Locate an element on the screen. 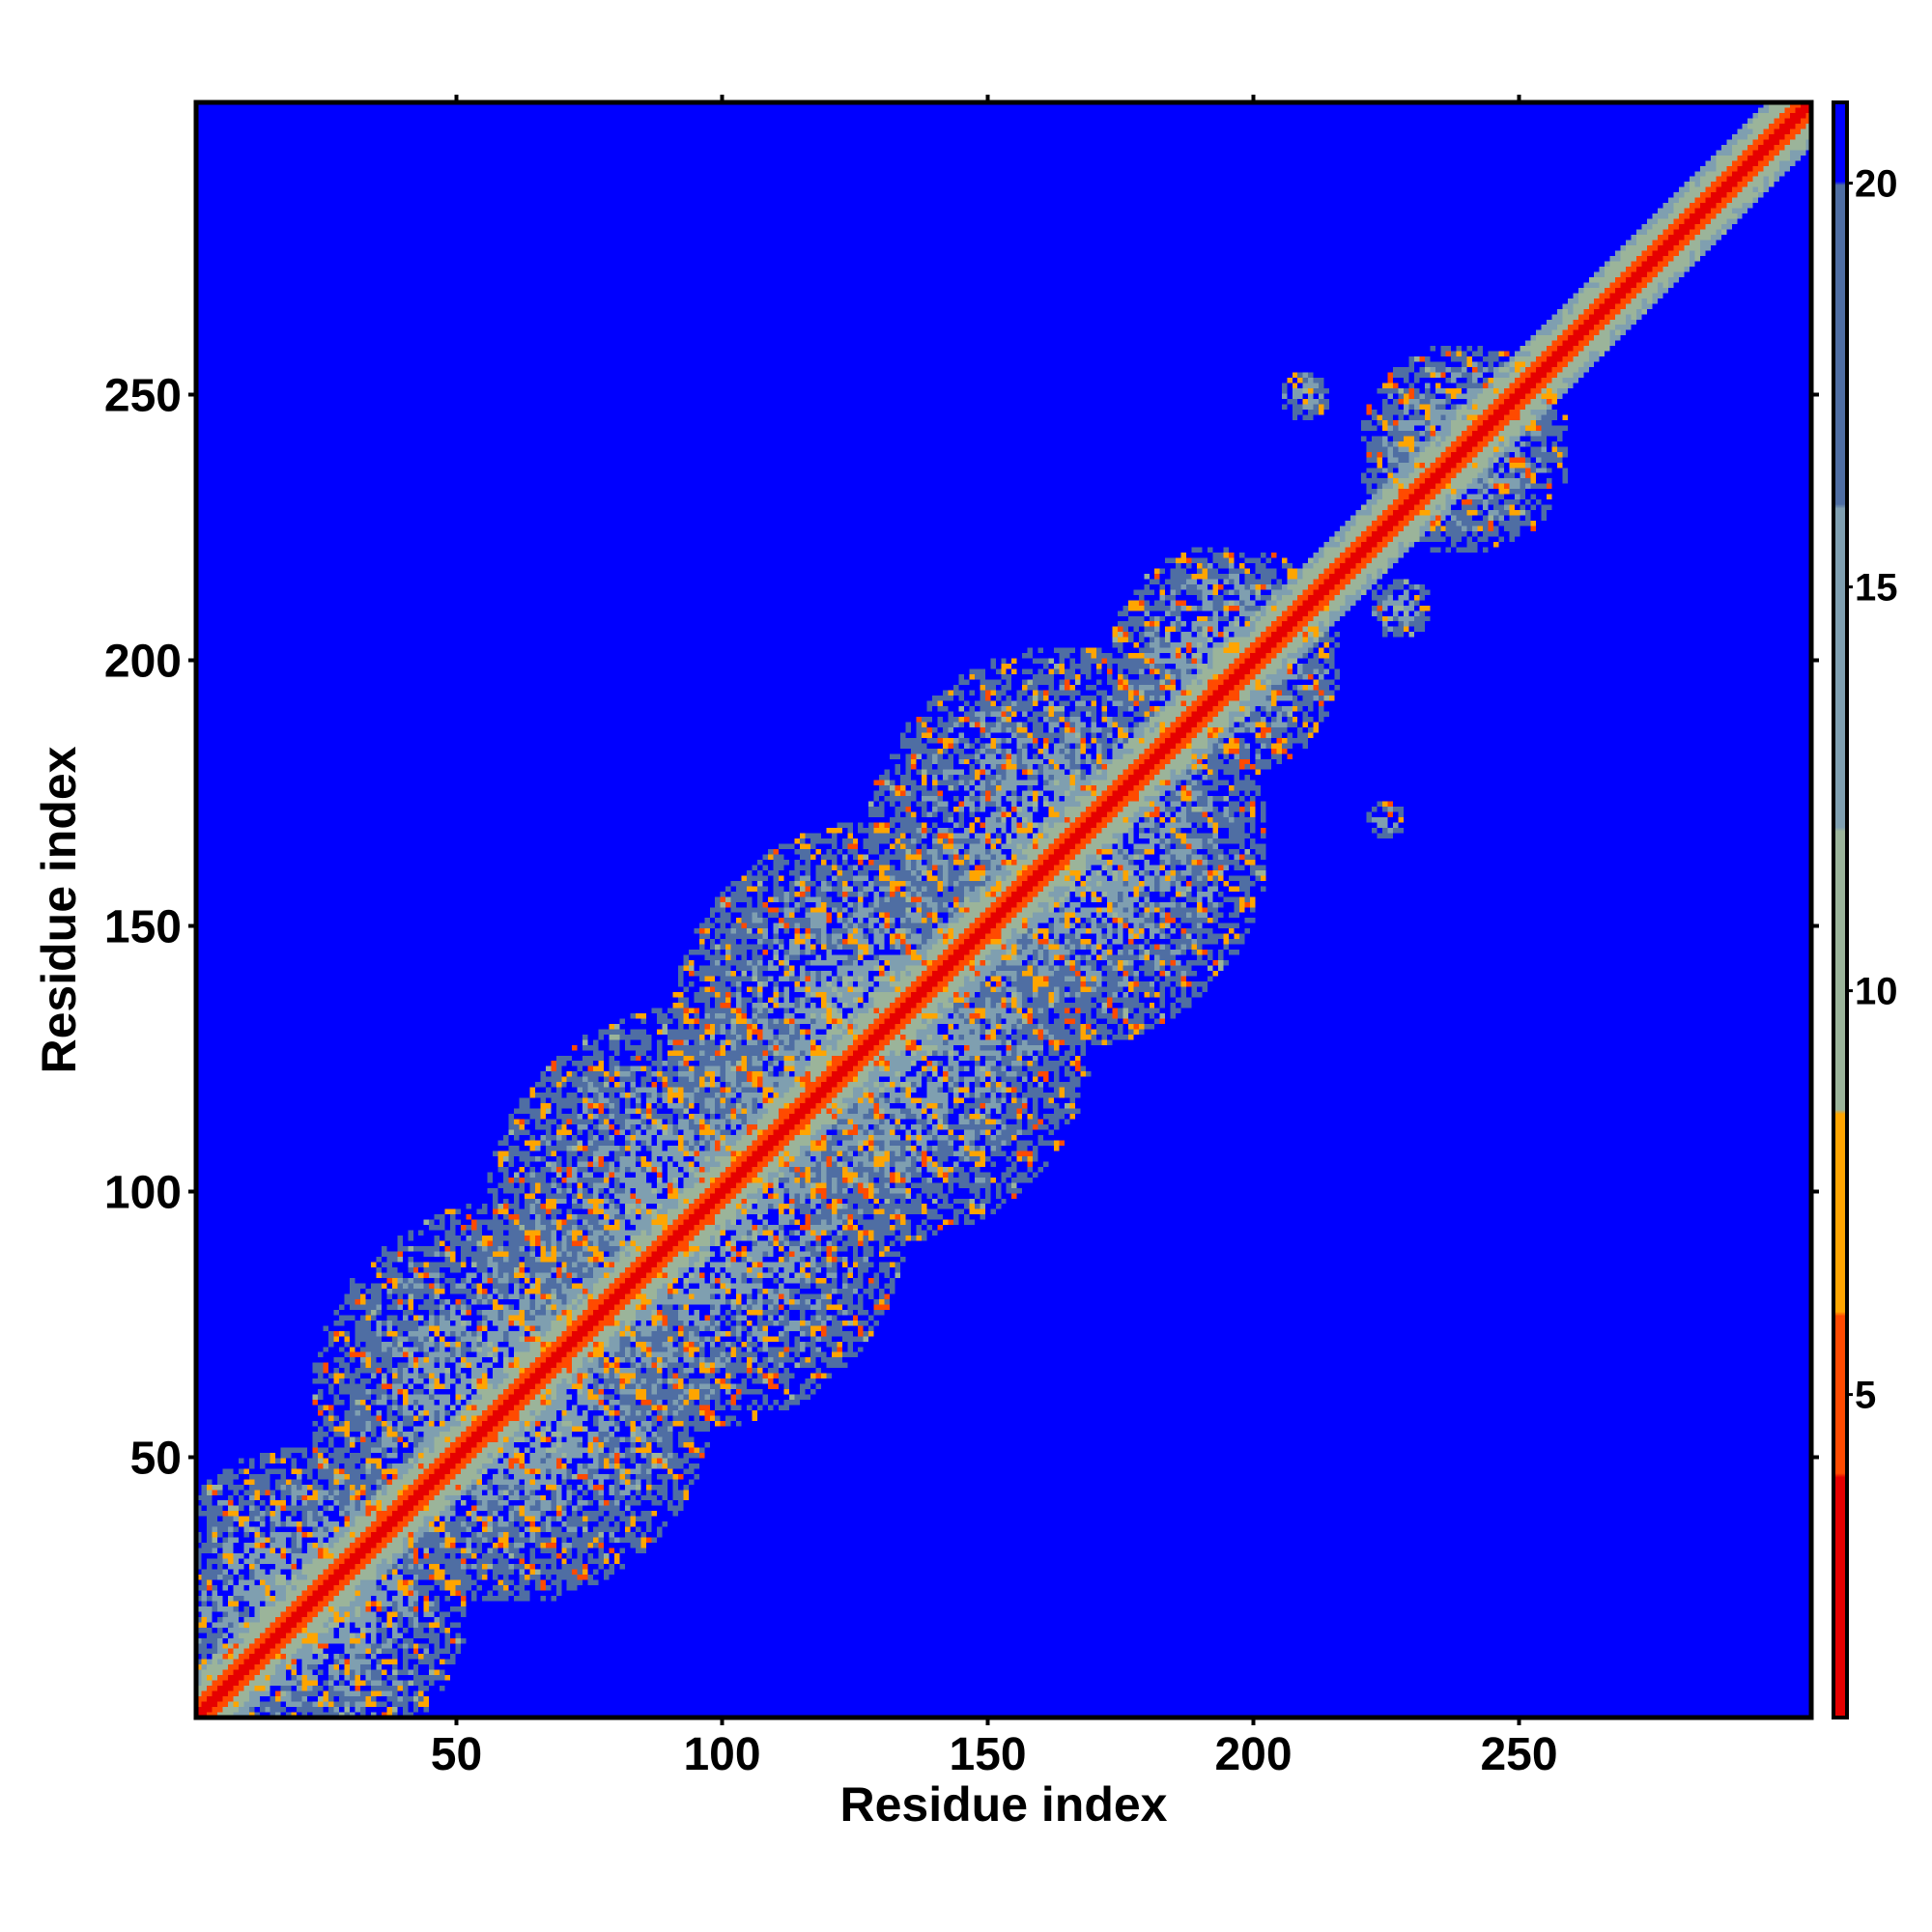 Image resolution: width=1932 pixels, height=1932 pixels. y-tick-label: 150 is located at coordinates (143, 927).